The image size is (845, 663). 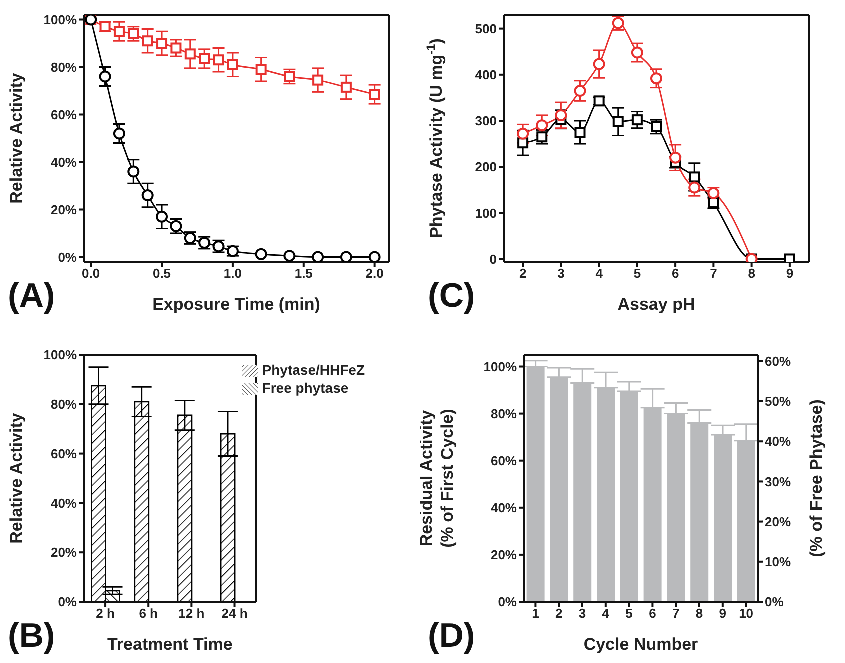 What do you see at coordinates (752, 274) in the screenshot?
I see `x-tick-label: 8` at bounding box center [752, 274].